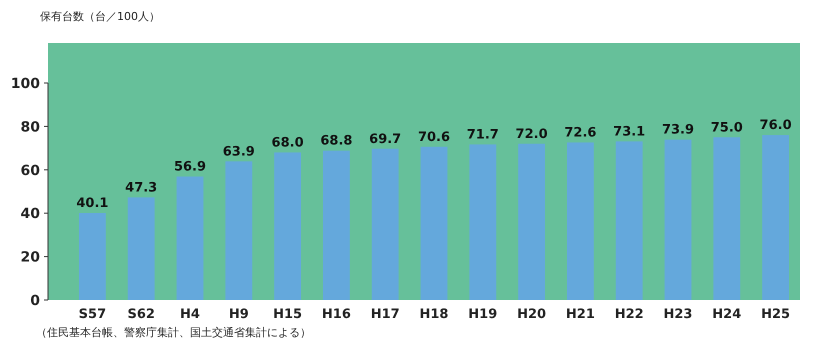  What do you see at coordinates (482, 134) in the screenshot?
I see `data-label: 71.7` at bounding box center [482, 134].